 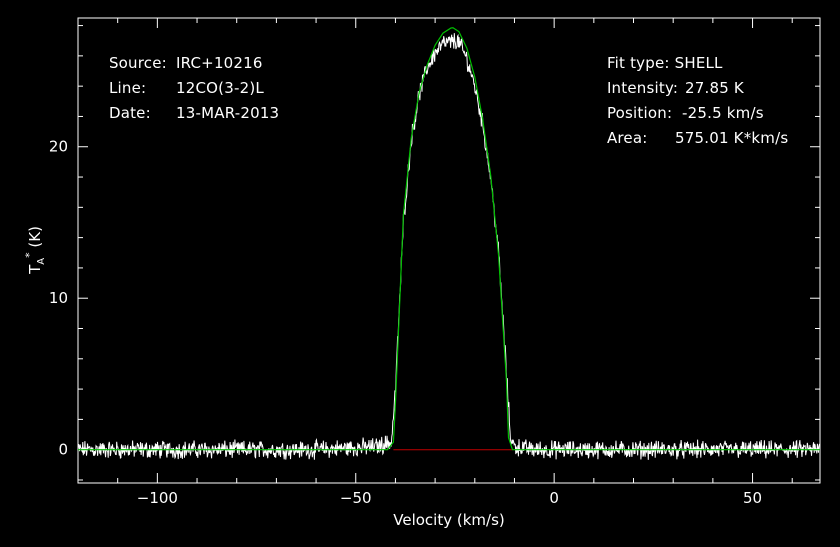 I want to click on annotation-value: SHELL, so click(x=698, y=63).